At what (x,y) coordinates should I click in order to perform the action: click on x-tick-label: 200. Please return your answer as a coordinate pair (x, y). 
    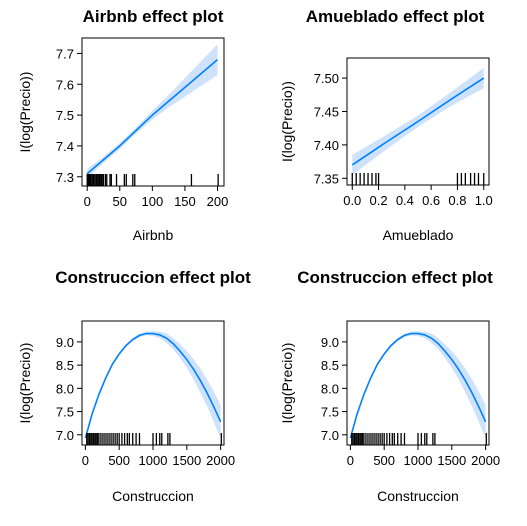
    Looking at the image, I should click on (218, 201).